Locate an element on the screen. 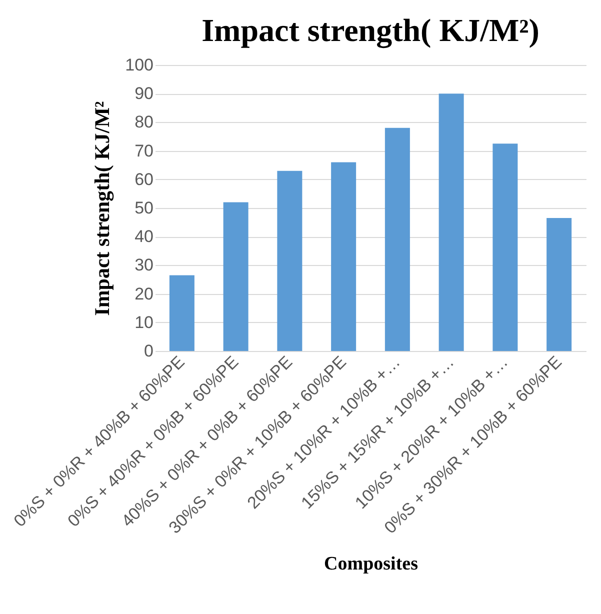  y-tick-label: 80 is located at coordinates (144, 122).